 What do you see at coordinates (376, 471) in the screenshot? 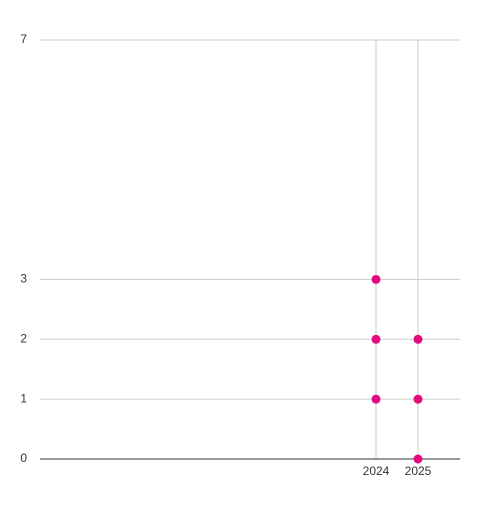
I see `x-tick-label: 2024` at bounding box center [376, 471].